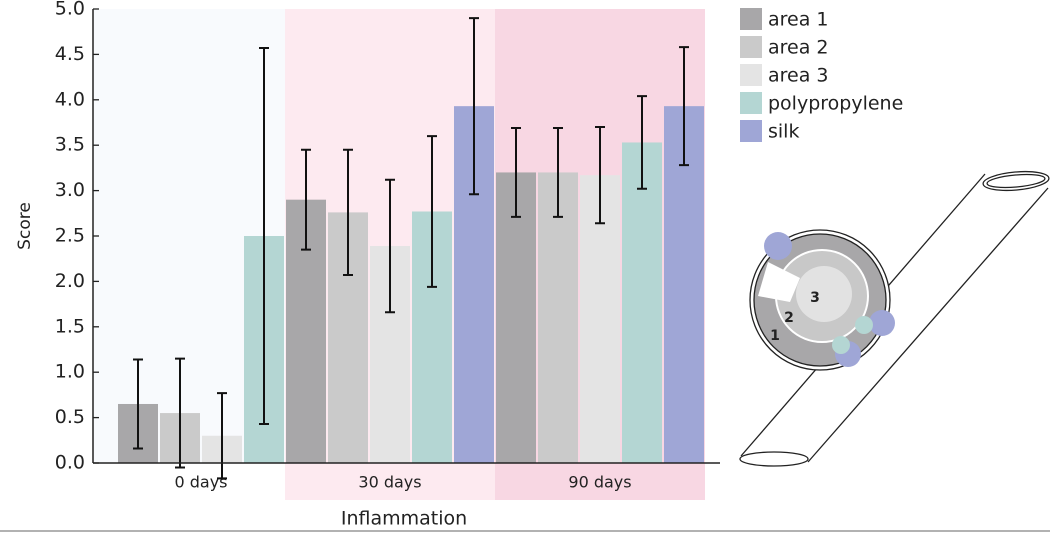 Image resolution: width=1050 pixels, height=537 pixels. I want to click on y-tick-label: 4.0, so click(70, 99).